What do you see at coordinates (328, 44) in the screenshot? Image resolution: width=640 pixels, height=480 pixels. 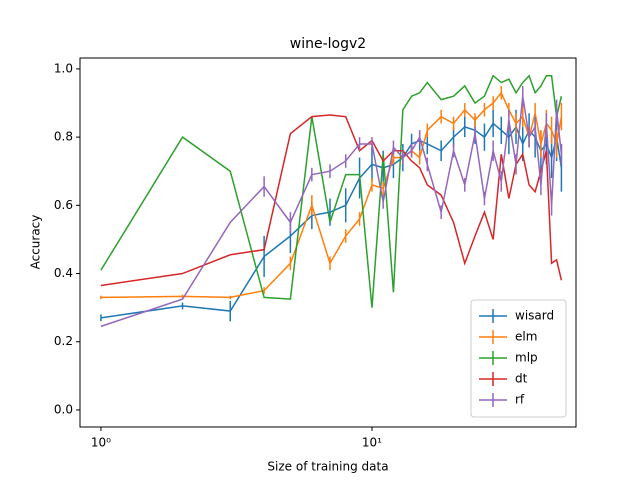 I see `chart-title: wine-logv2` at bounding box center [328, 44].